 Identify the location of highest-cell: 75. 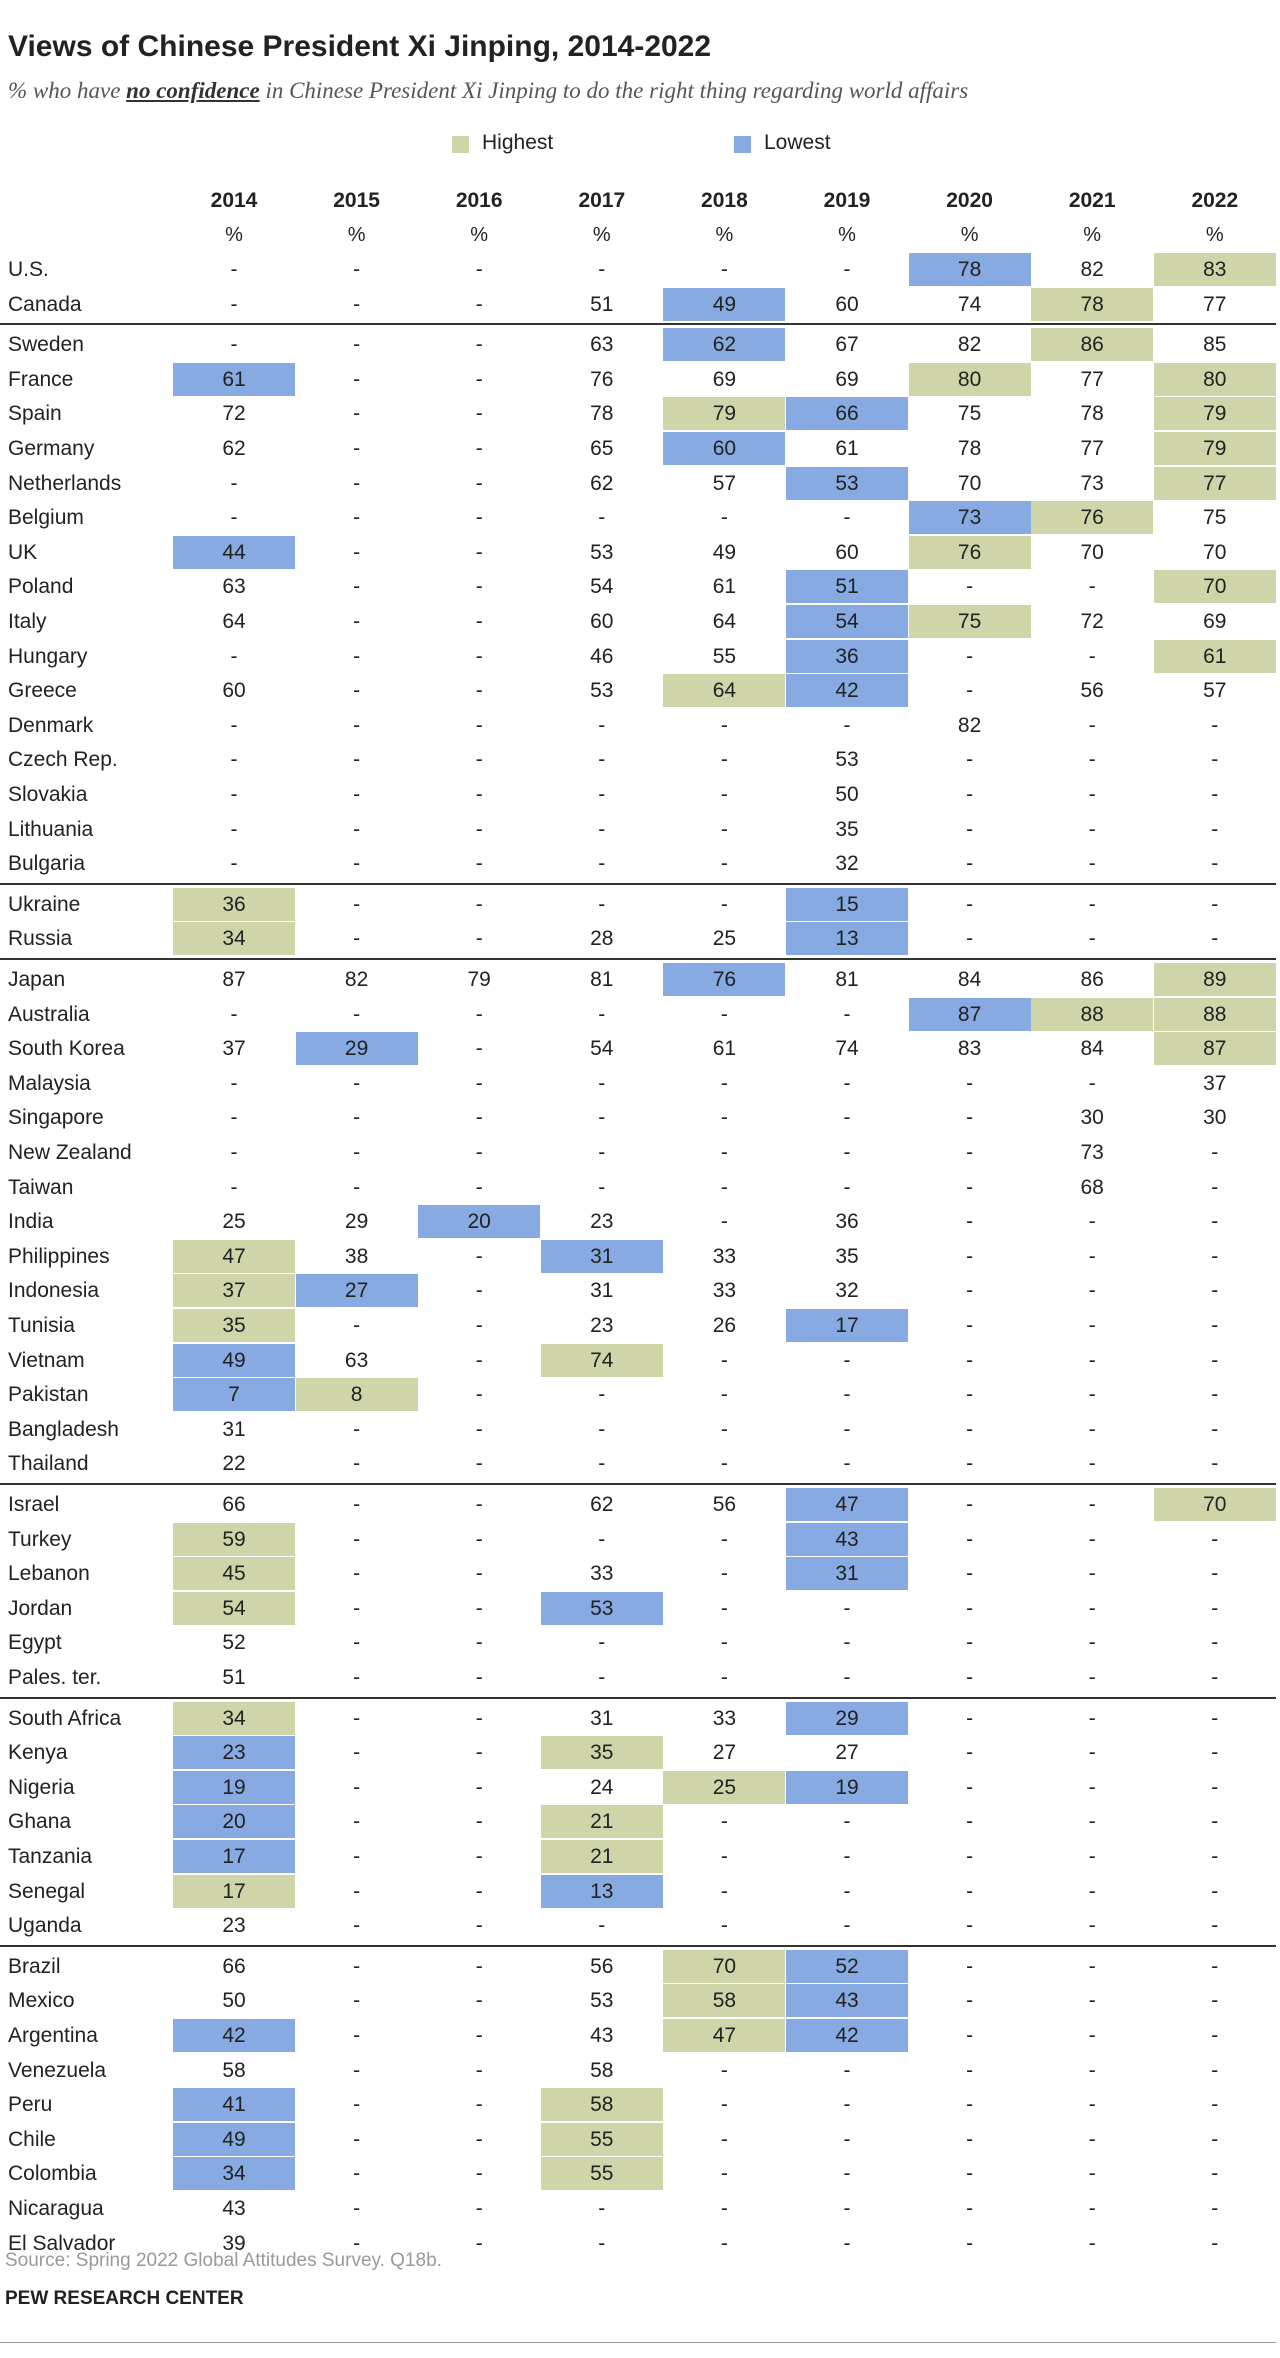
(969, 621).